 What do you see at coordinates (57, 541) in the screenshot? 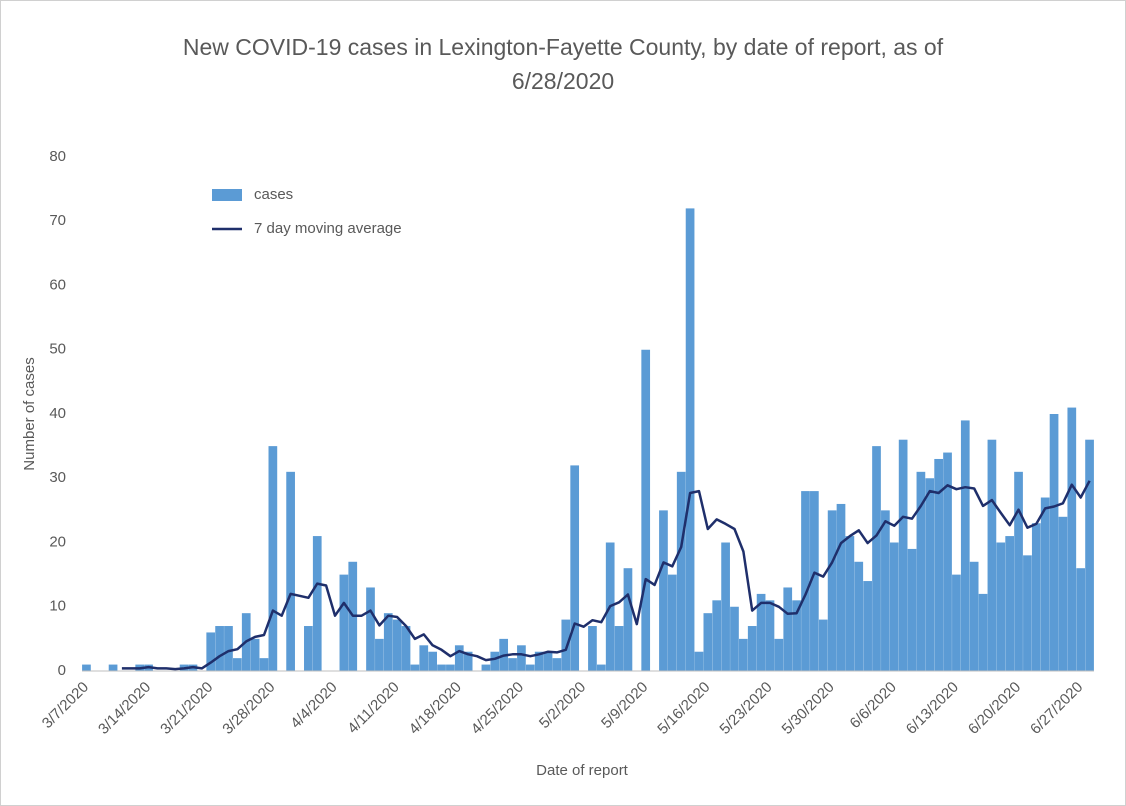
I see `y-tick-label: 20` at bounding box center [57, 541].